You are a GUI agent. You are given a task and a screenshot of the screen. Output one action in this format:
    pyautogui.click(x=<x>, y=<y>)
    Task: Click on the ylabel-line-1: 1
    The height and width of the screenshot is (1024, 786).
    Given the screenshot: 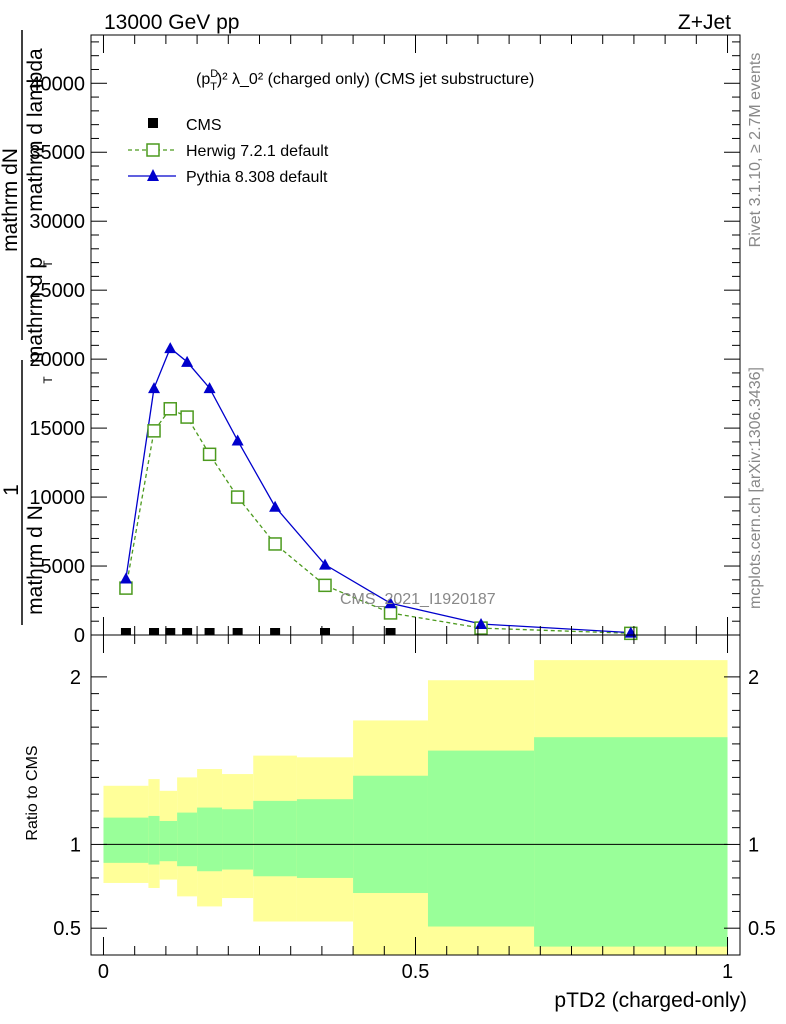 What is the action you would take?
    pyautogui.click(x=11, y=490)
    